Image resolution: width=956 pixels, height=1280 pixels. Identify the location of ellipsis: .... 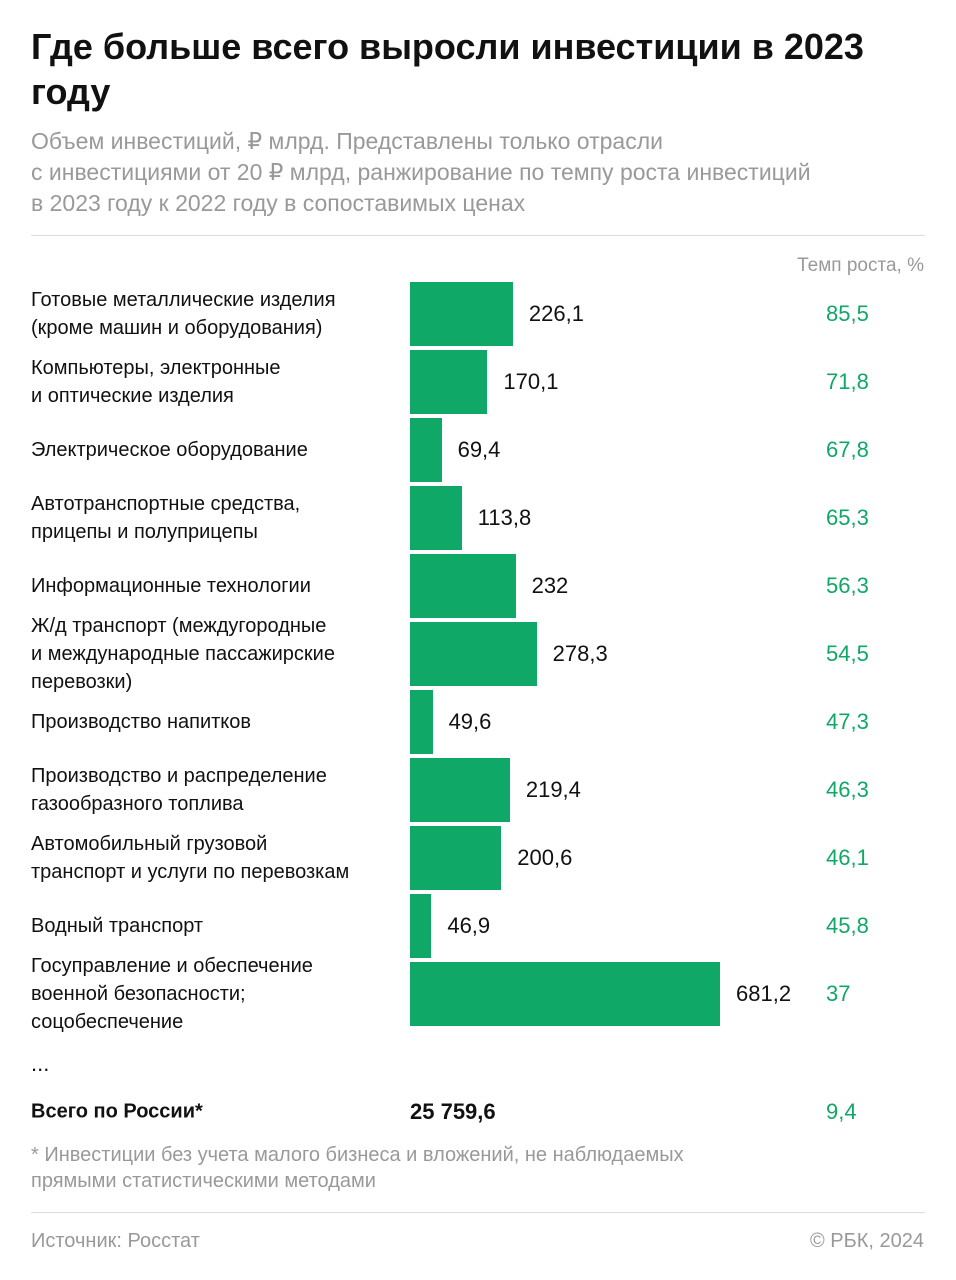
(40, 1063).